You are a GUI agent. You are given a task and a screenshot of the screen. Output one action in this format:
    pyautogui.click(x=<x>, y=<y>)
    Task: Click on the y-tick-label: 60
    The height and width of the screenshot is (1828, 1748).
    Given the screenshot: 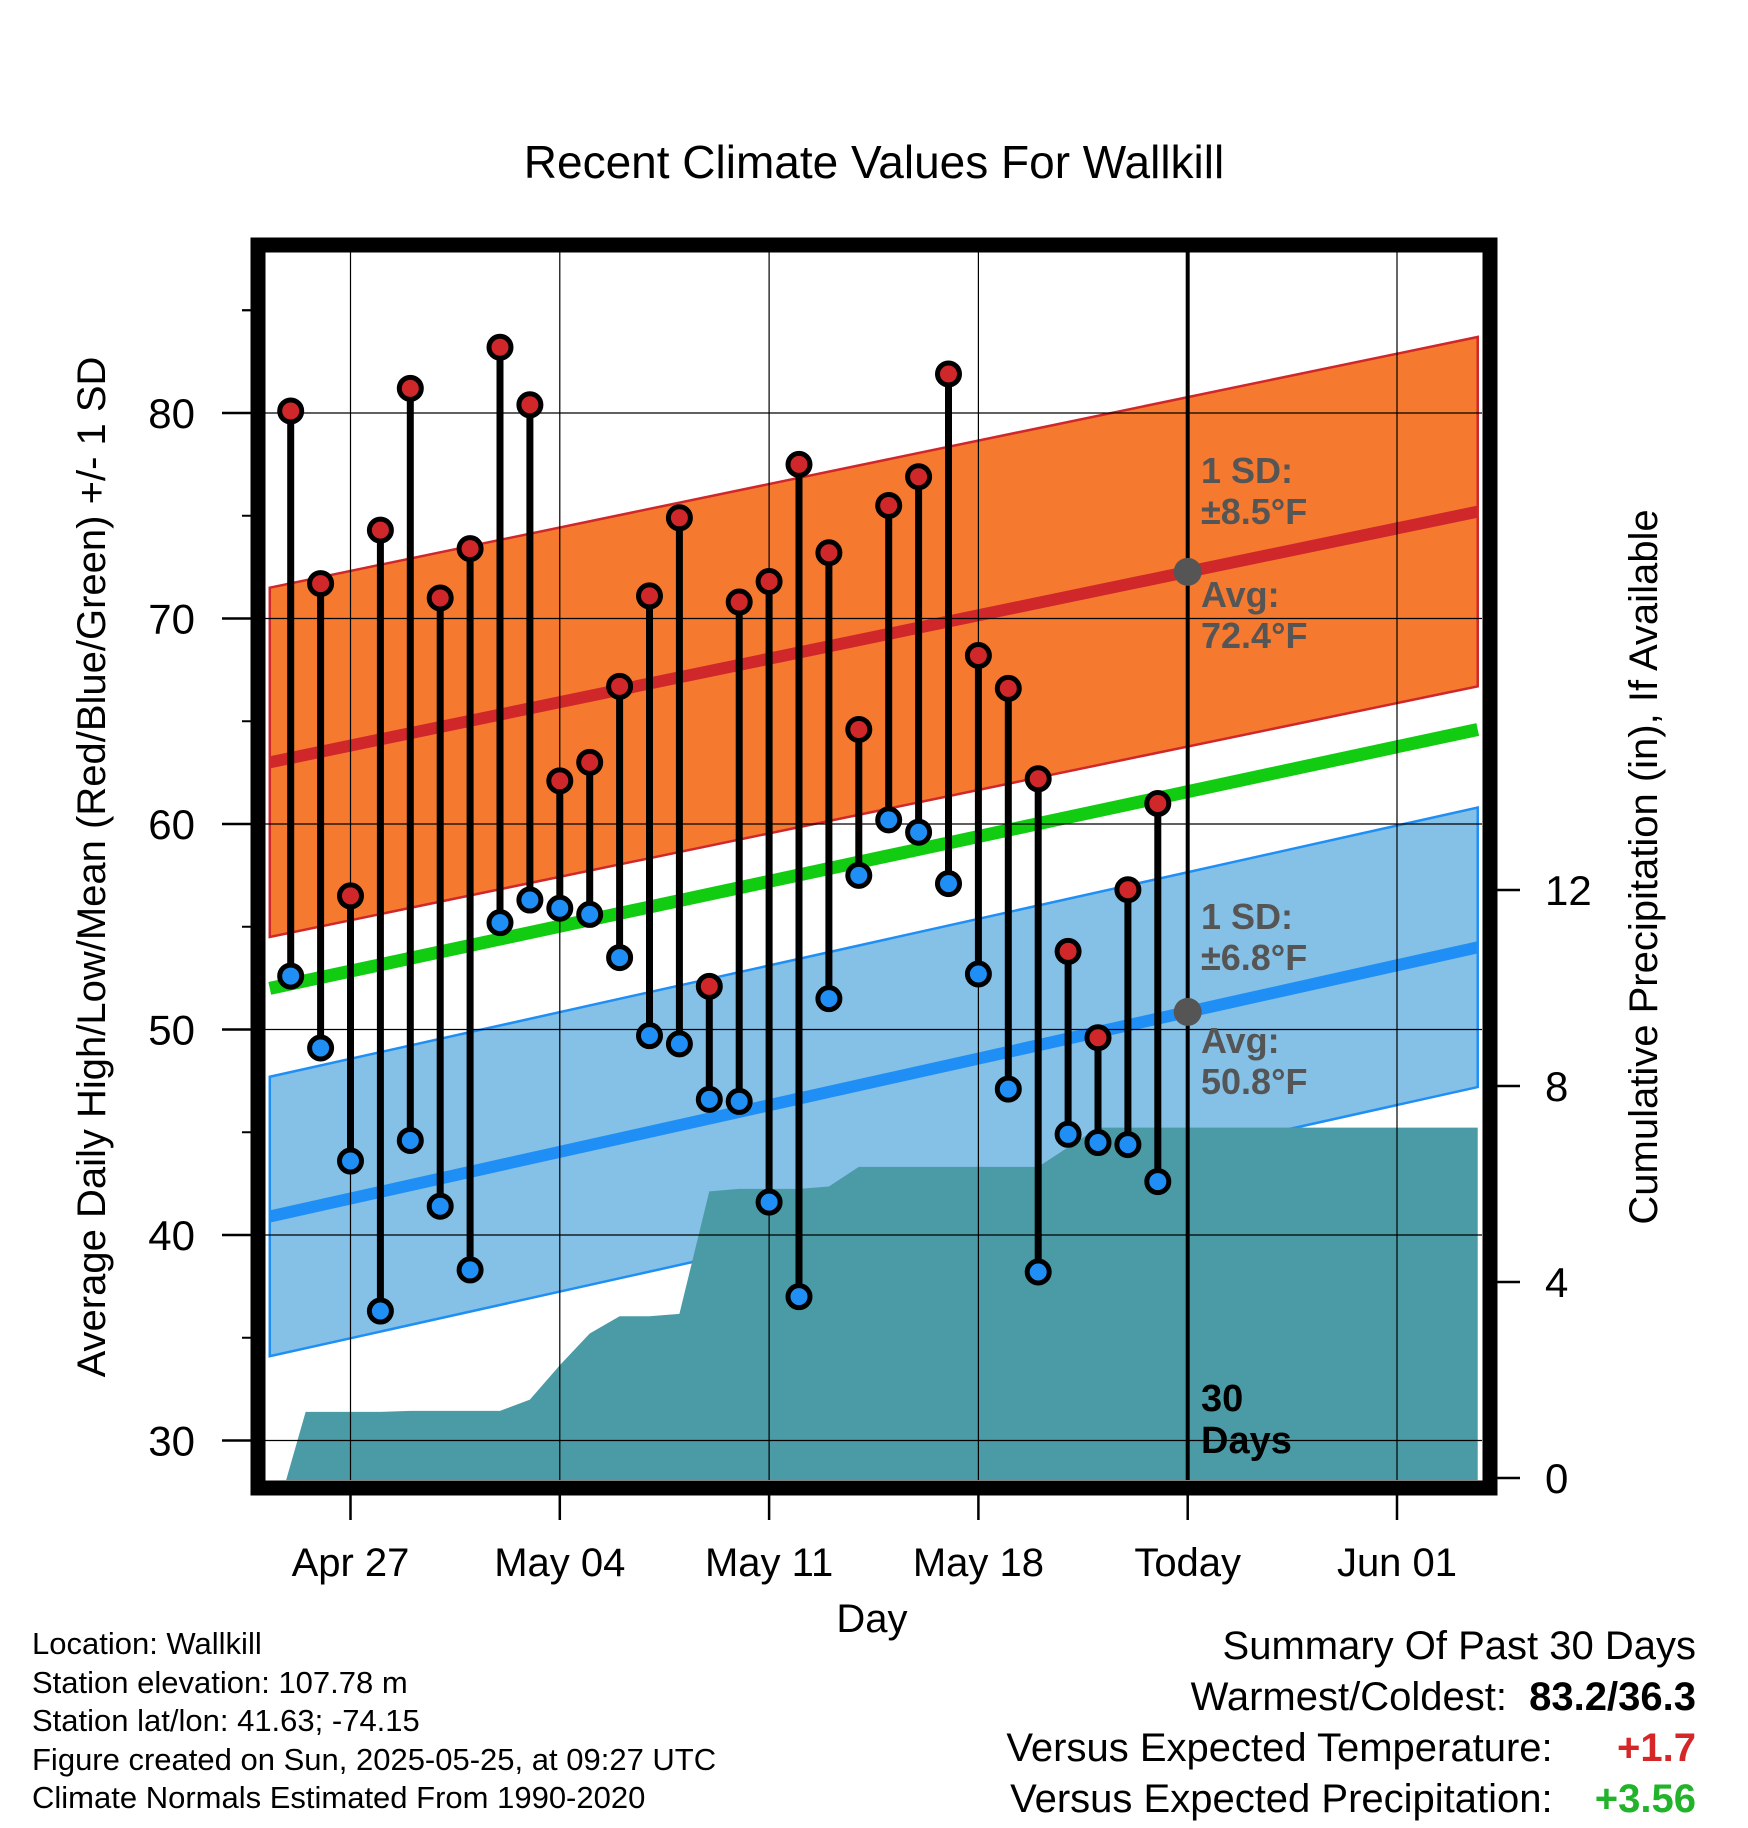 What is the action you would take?
    pyautogui.click(x=171, y=824)
    